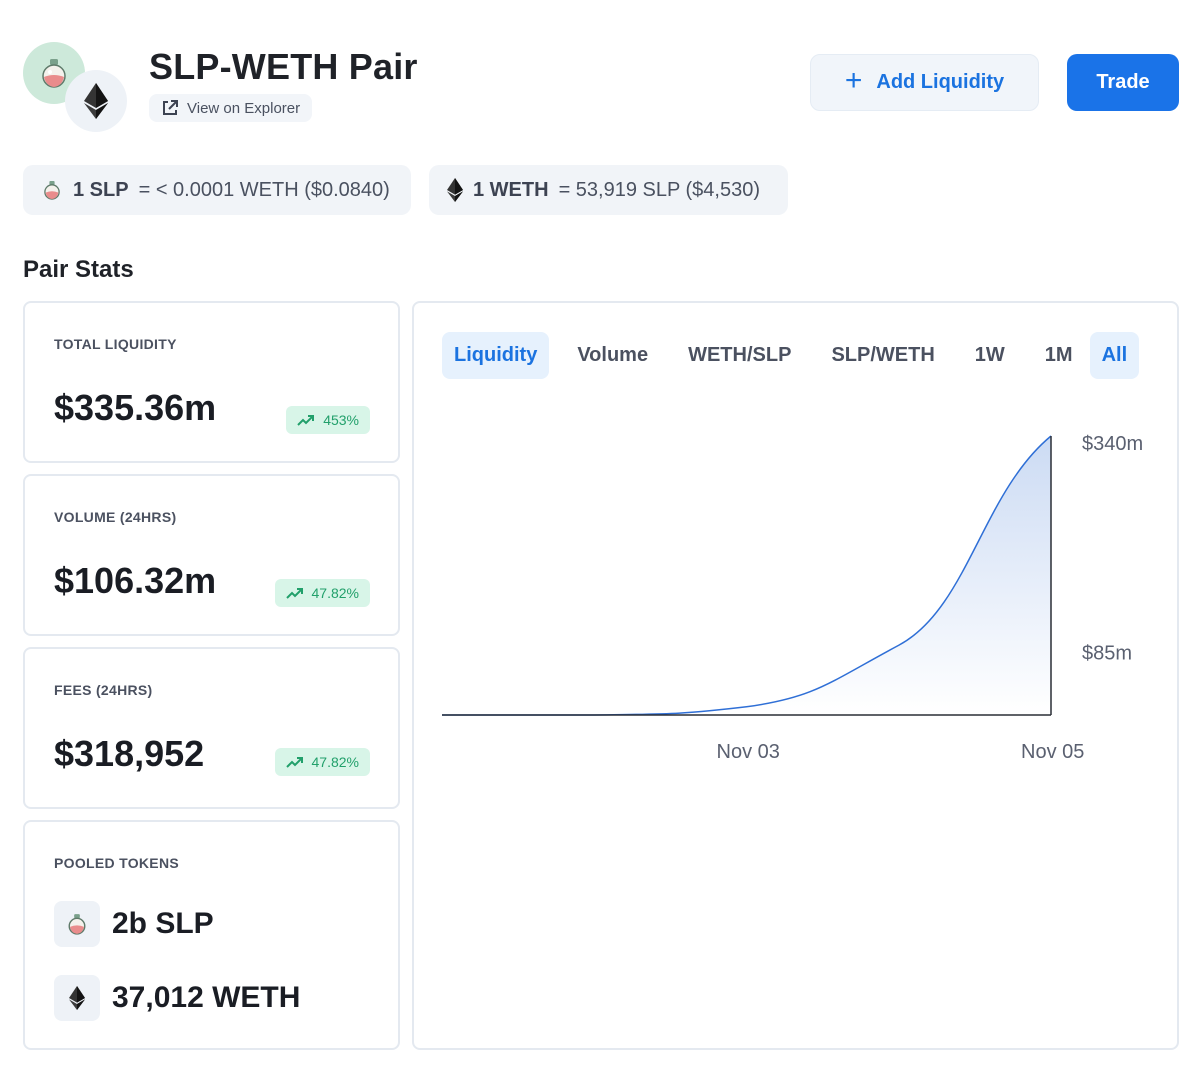 The image size is (1200, 1070). I want to click on tab-1w: 1W, so click(989, 354).